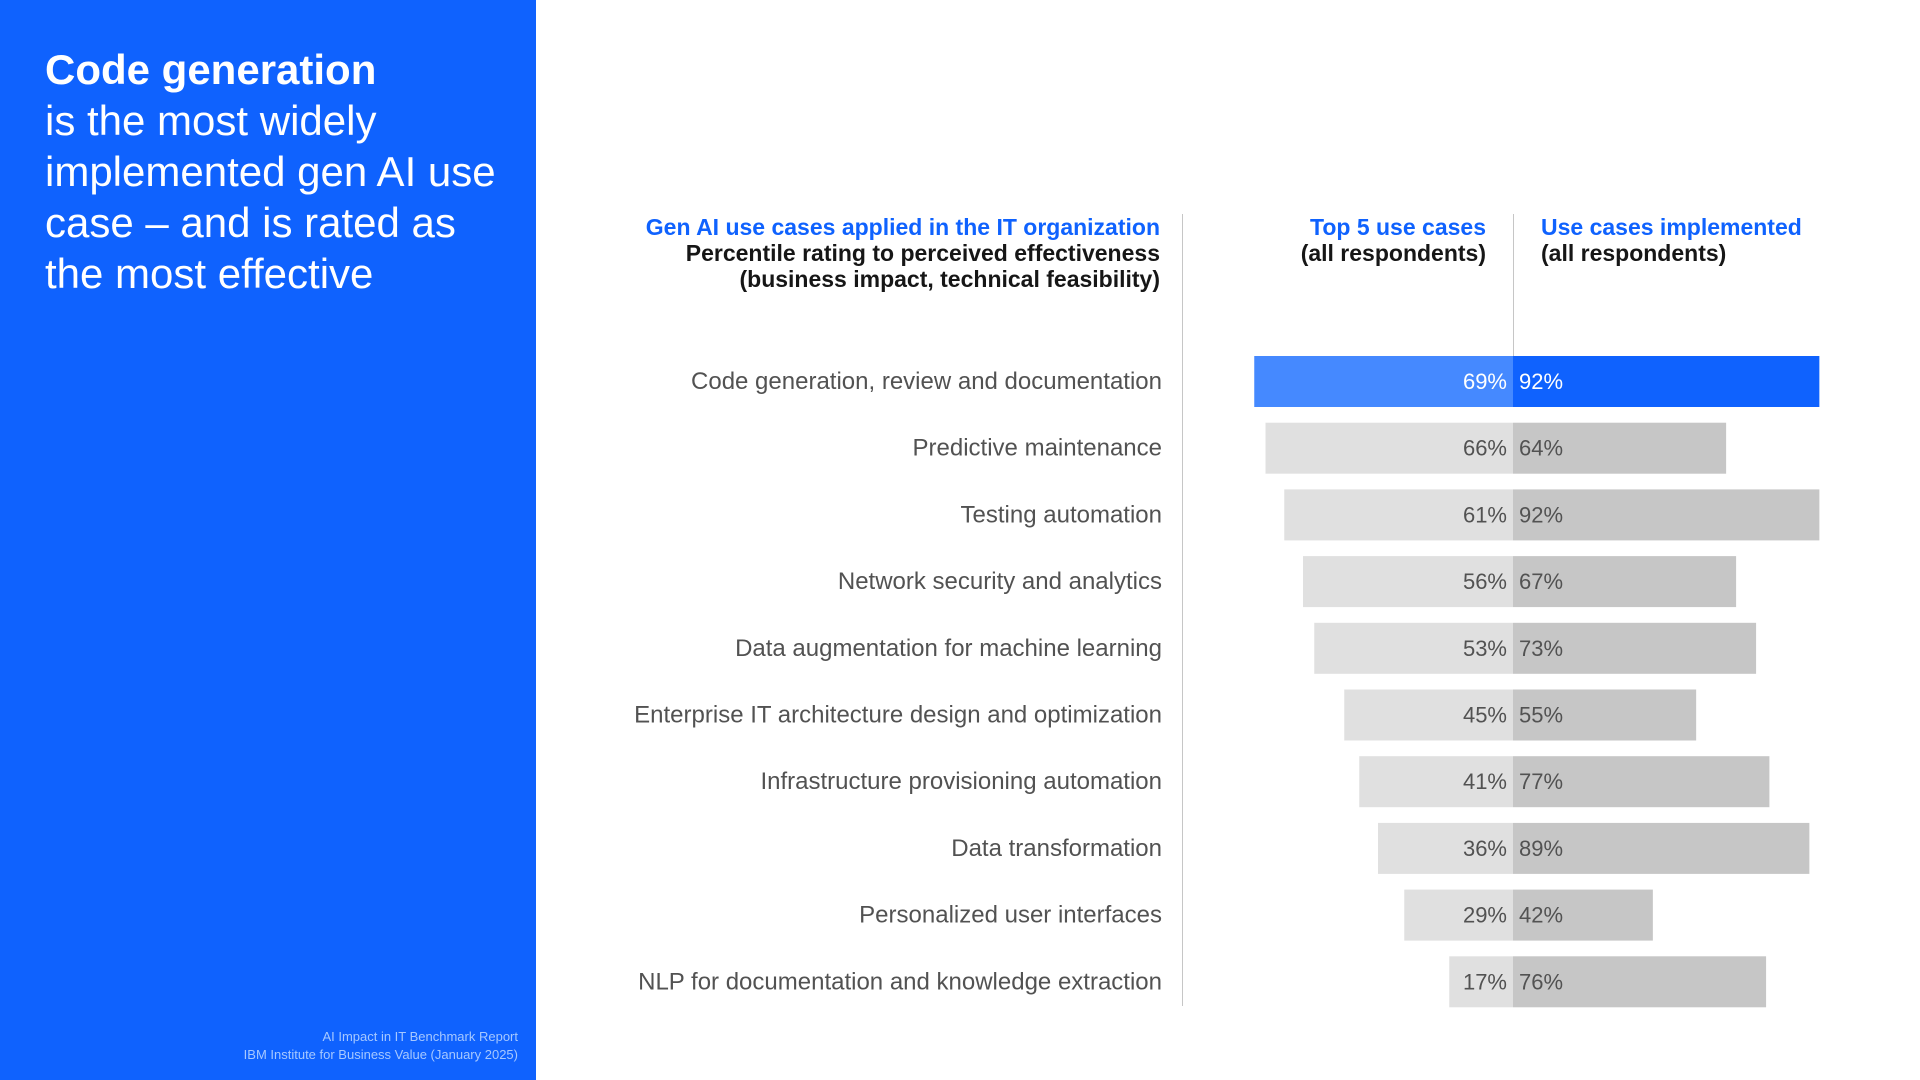  What do you see at coordinates (1485, 715) in the screenshot?
I see `value-label-top5-5: 45%` at bounding box center [1485, 715].